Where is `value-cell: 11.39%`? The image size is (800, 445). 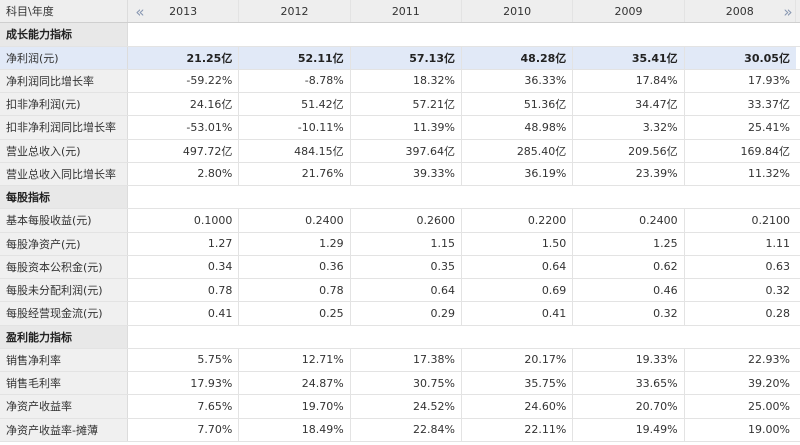
value-cell: 11.39% is located at coordinates (406, 127).